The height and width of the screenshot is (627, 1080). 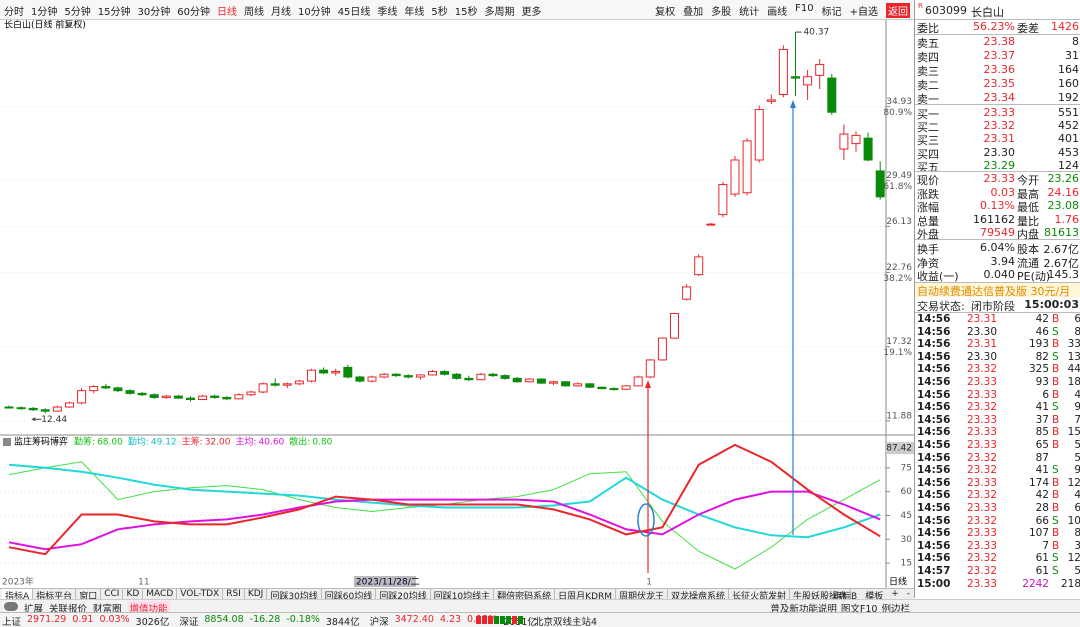 I want to click on indicator-tab: 日周月KDRM, so click(x=586, y=595).